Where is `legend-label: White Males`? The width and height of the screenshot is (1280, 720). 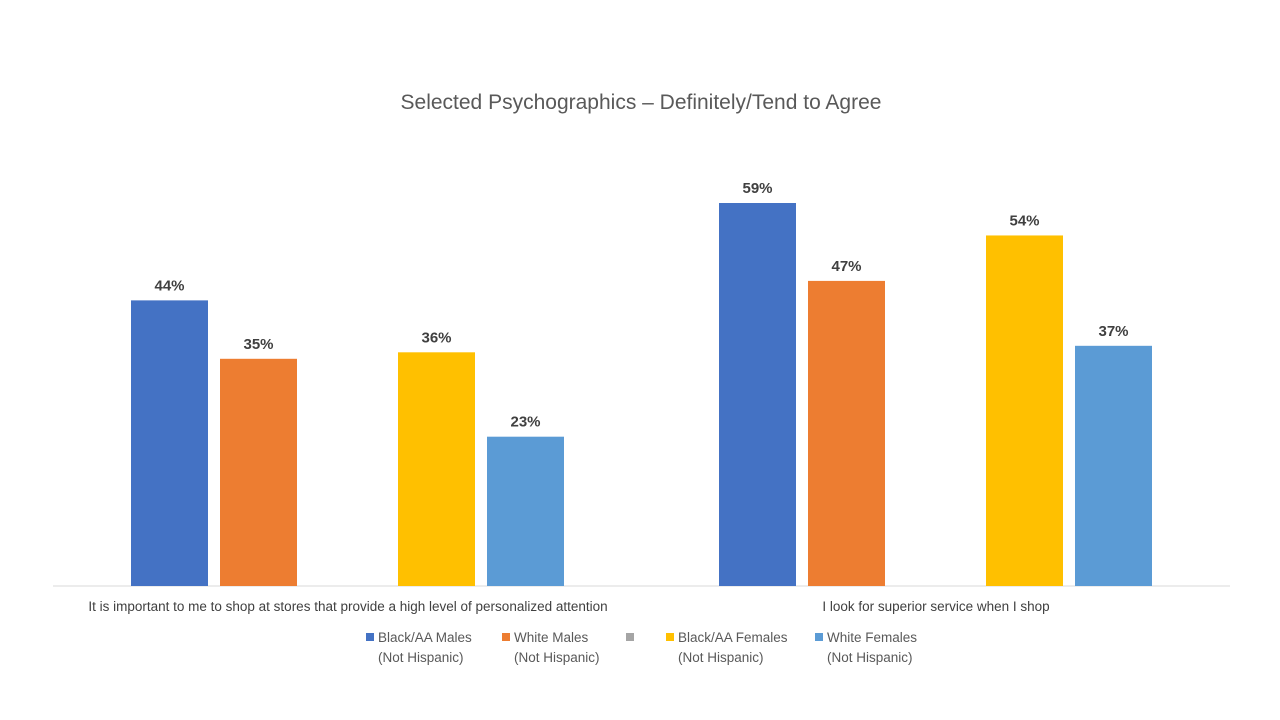 legend-label: White Males is located at coordinates (551, 637).